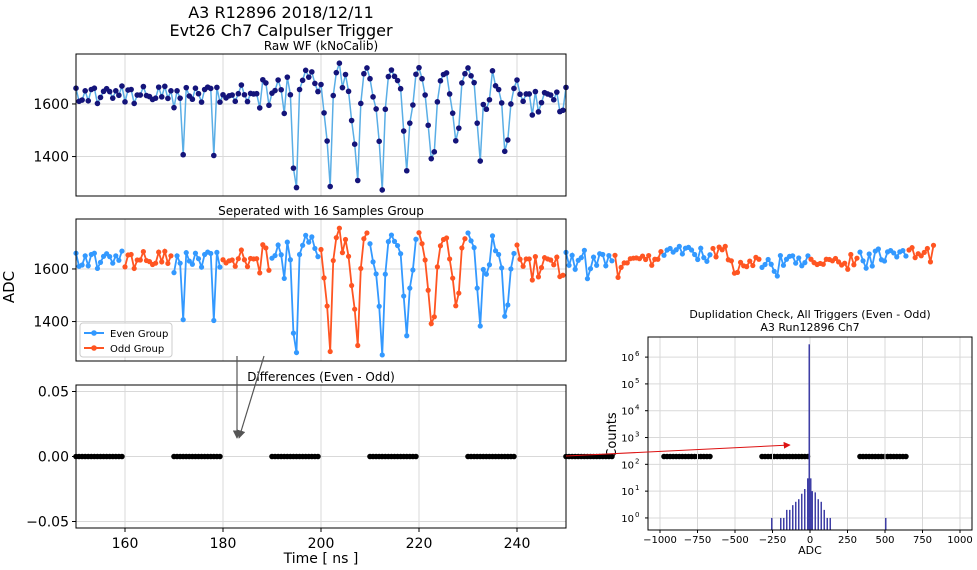 This screenshot has width=977, height=570. Describe the element at coordinates (344, 289) in the screenshot. I see `odd-group-line` at that location.